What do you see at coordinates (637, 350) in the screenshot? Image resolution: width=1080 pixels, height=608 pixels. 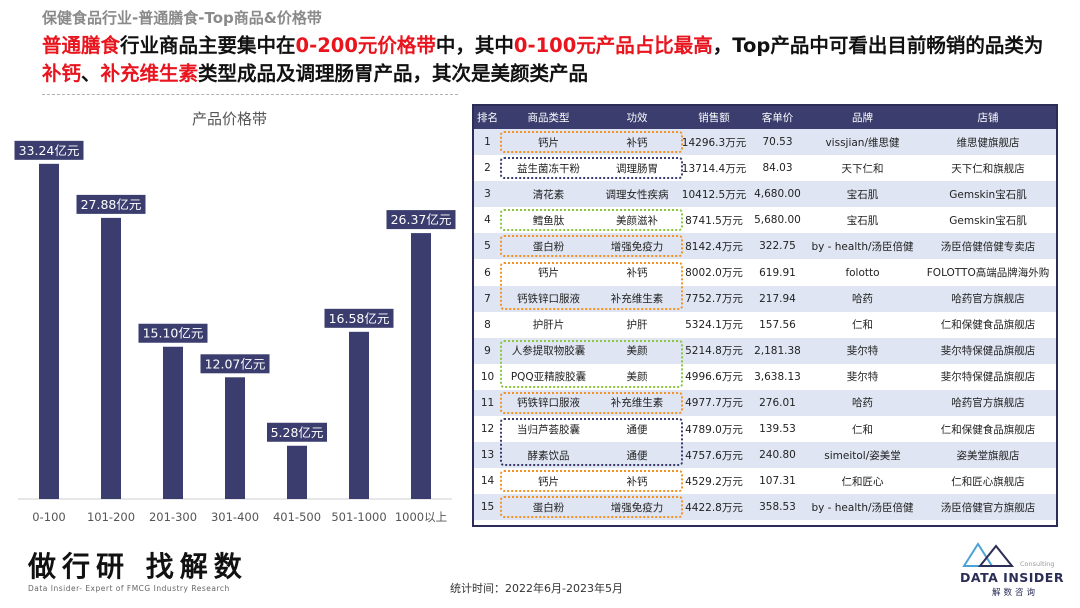 I see `table-cell: 美颜` at bounding box center [637, 350].